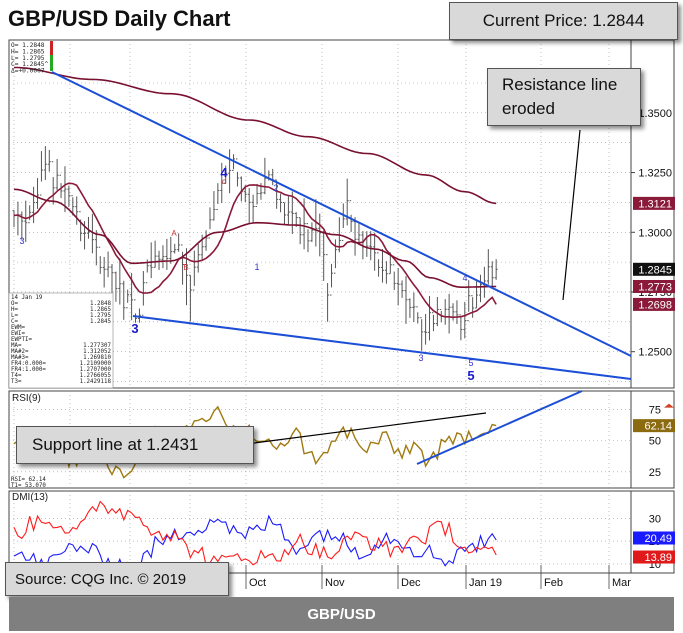  What do you see at coordinates (655, 473) in the screenshot?
I see `rsi-tick-label: 25` at bounding box center [655, 473].